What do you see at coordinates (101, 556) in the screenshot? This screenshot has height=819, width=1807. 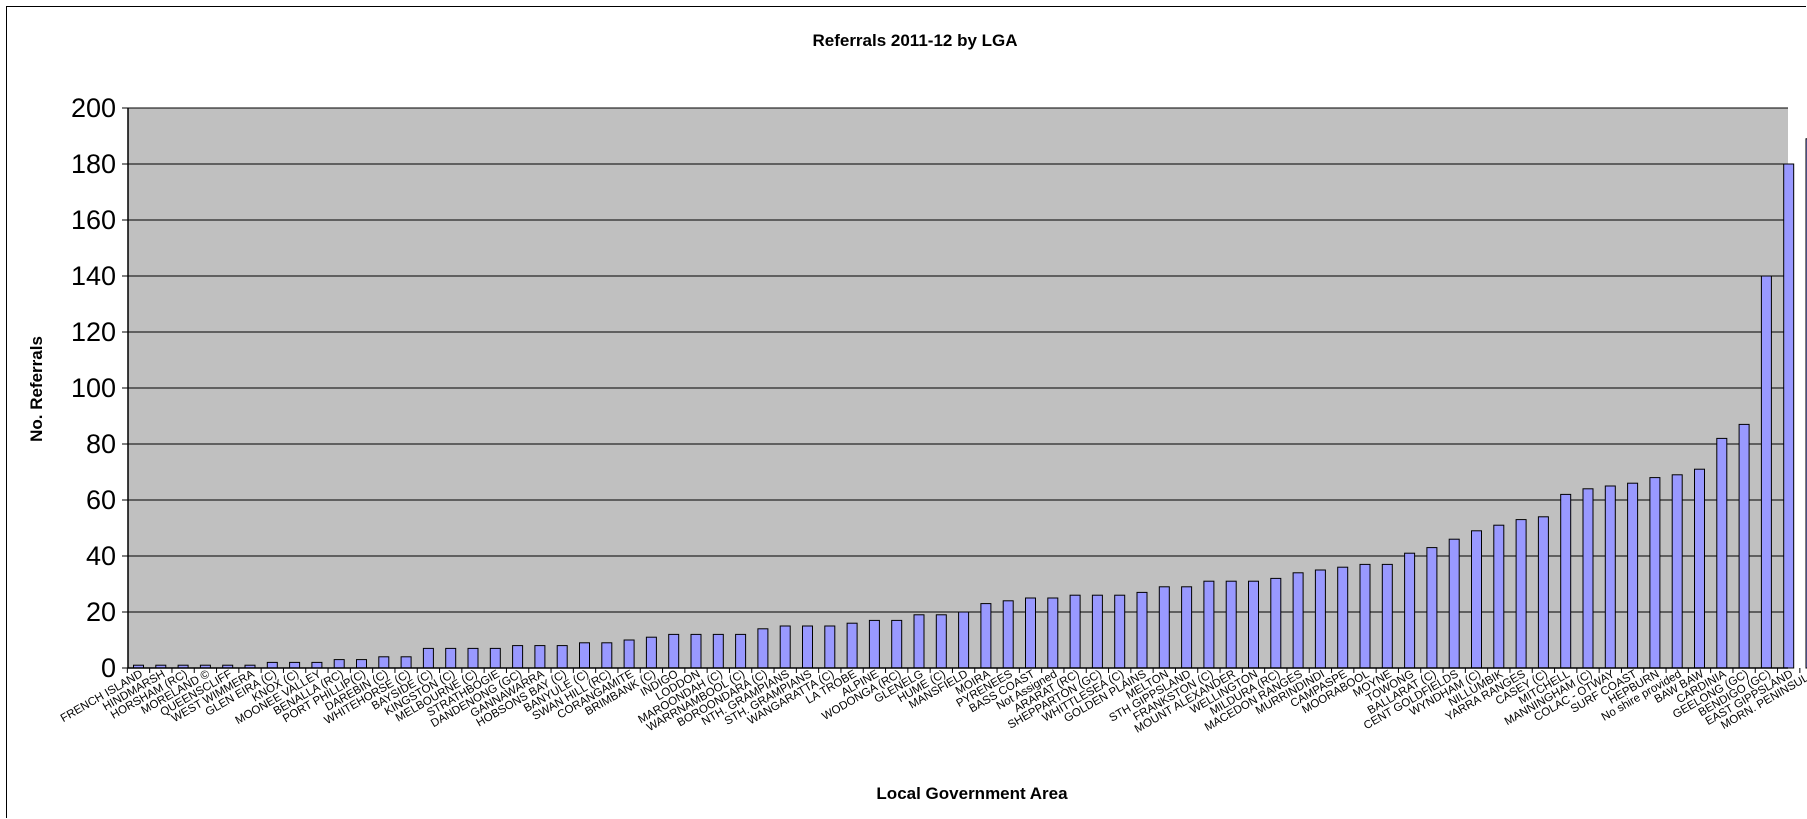 I see `y-tick-label: 40` at bounding box center [101, 556].